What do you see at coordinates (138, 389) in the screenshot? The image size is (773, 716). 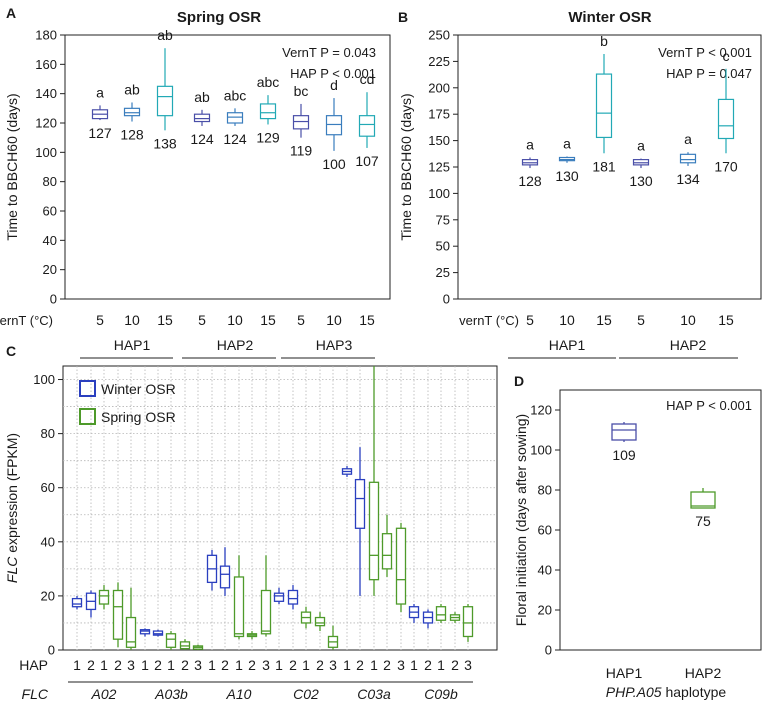 I see `legend-label-winter: Winter OSR` at bounding box center [138, 389].